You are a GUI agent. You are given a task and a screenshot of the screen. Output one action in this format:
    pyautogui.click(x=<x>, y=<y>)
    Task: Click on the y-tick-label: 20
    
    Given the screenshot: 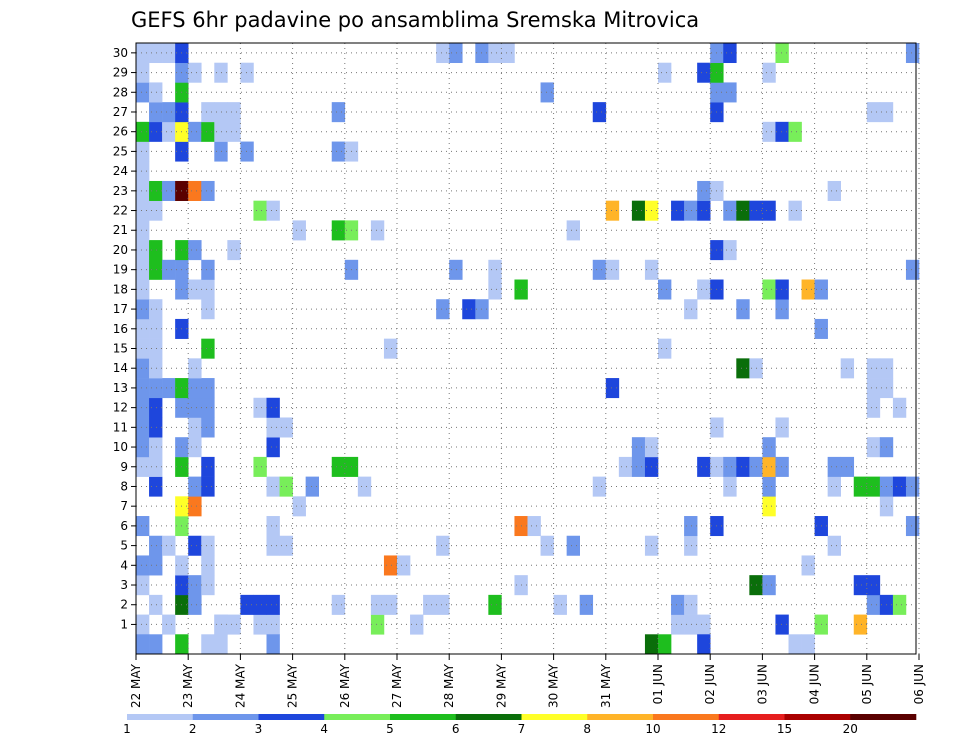 What is the action you would take?
    pyautogui.click(x=120, y=250)
    